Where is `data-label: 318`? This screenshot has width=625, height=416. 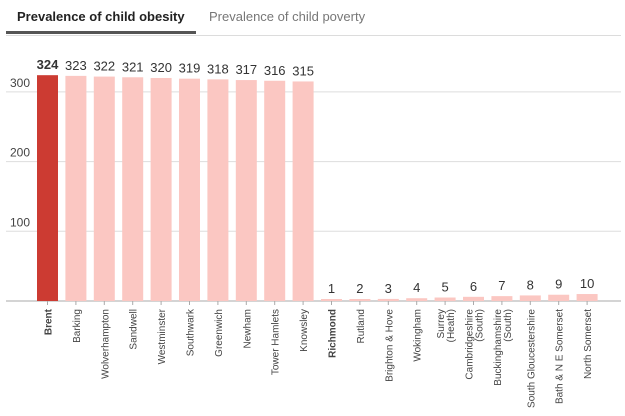
data-label: 318 is located at coordinates (218, 68).